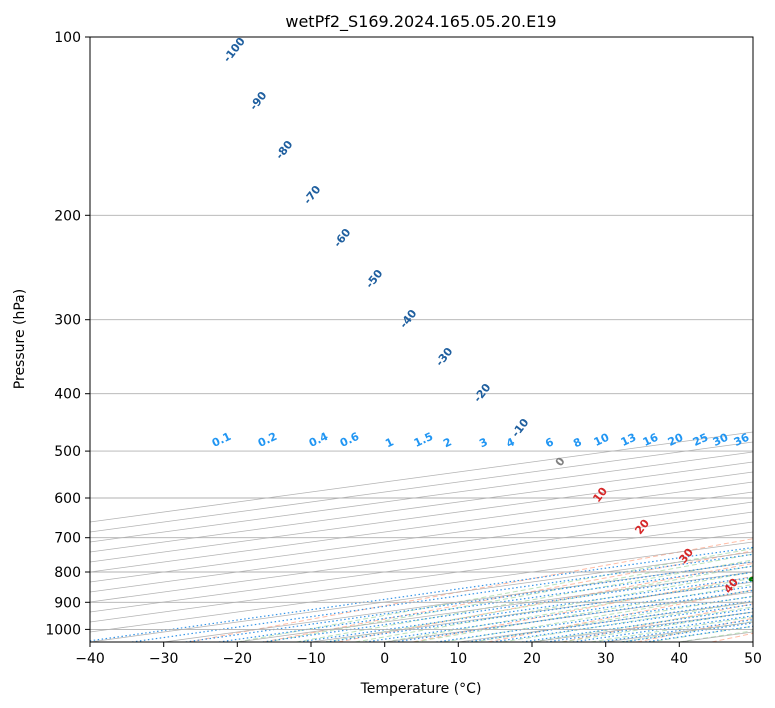  Describe the element at coordinates (312, 195) in the screenshot. I see `isotherm-label: -70` at that location.